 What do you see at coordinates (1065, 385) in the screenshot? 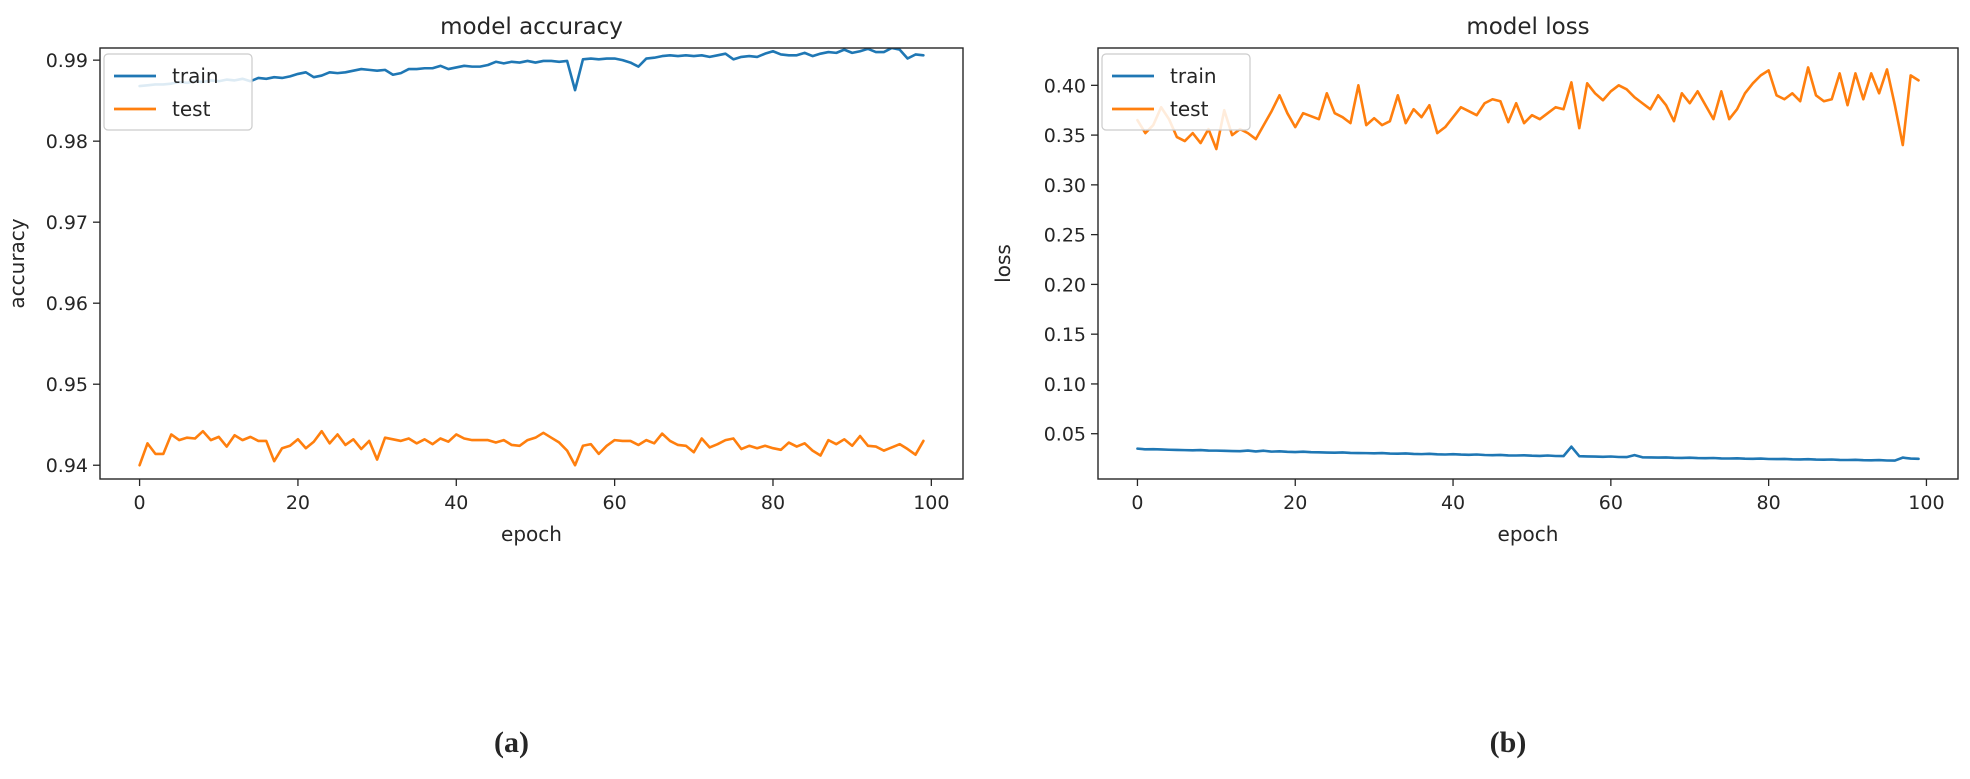
I see `y-tick-label: 0.10` at bounding box center [1065, 385].